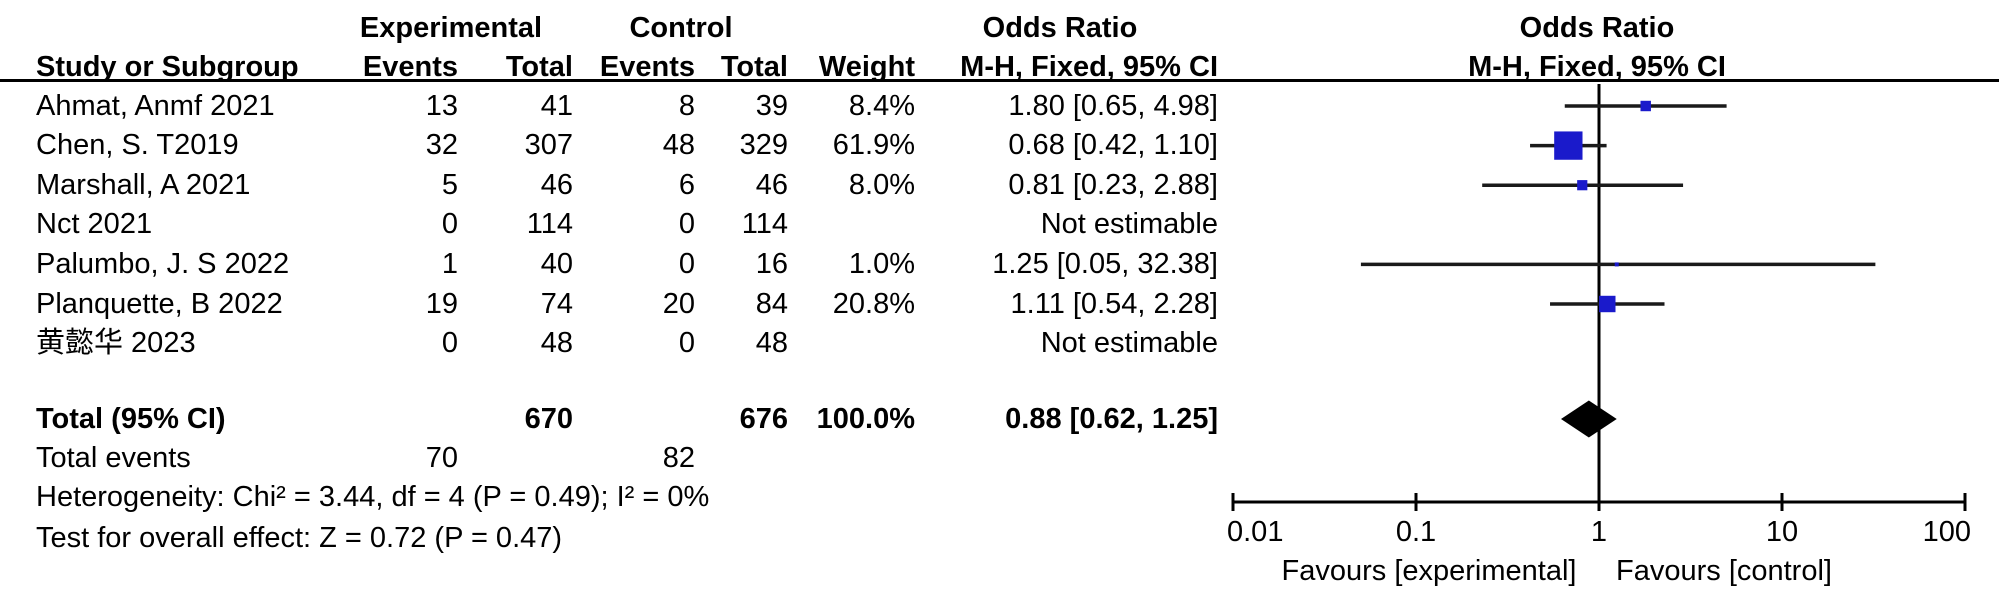 This screenshot has width=1999, height=603. I want to click on total-events-experimental: 70, so click(441, 457).